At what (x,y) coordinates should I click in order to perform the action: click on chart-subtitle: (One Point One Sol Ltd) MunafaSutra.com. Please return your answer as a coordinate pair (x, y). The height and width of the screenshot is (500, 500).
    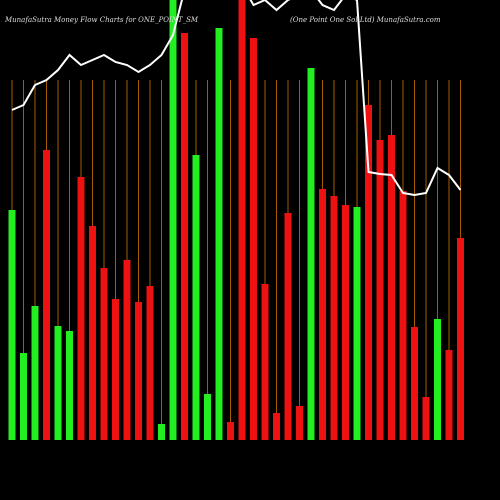
    Looking at the image, I should click on (365, 20).